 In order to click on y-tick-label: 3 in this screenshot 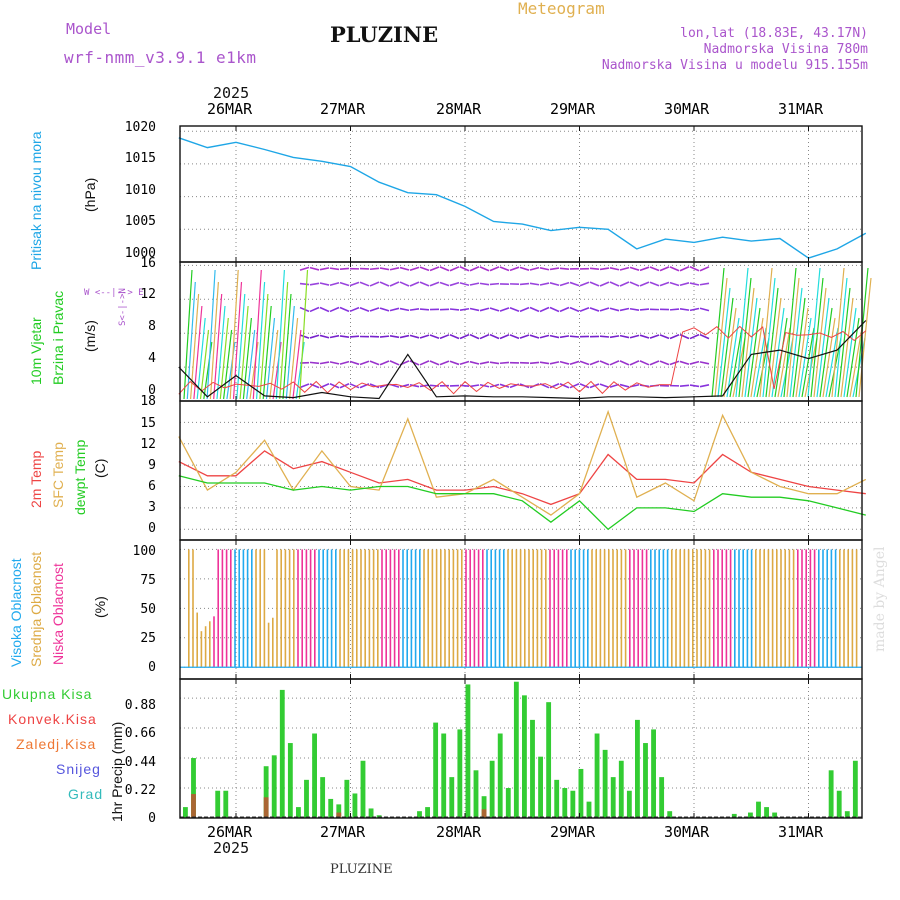, I will do `click(152, 507)`.